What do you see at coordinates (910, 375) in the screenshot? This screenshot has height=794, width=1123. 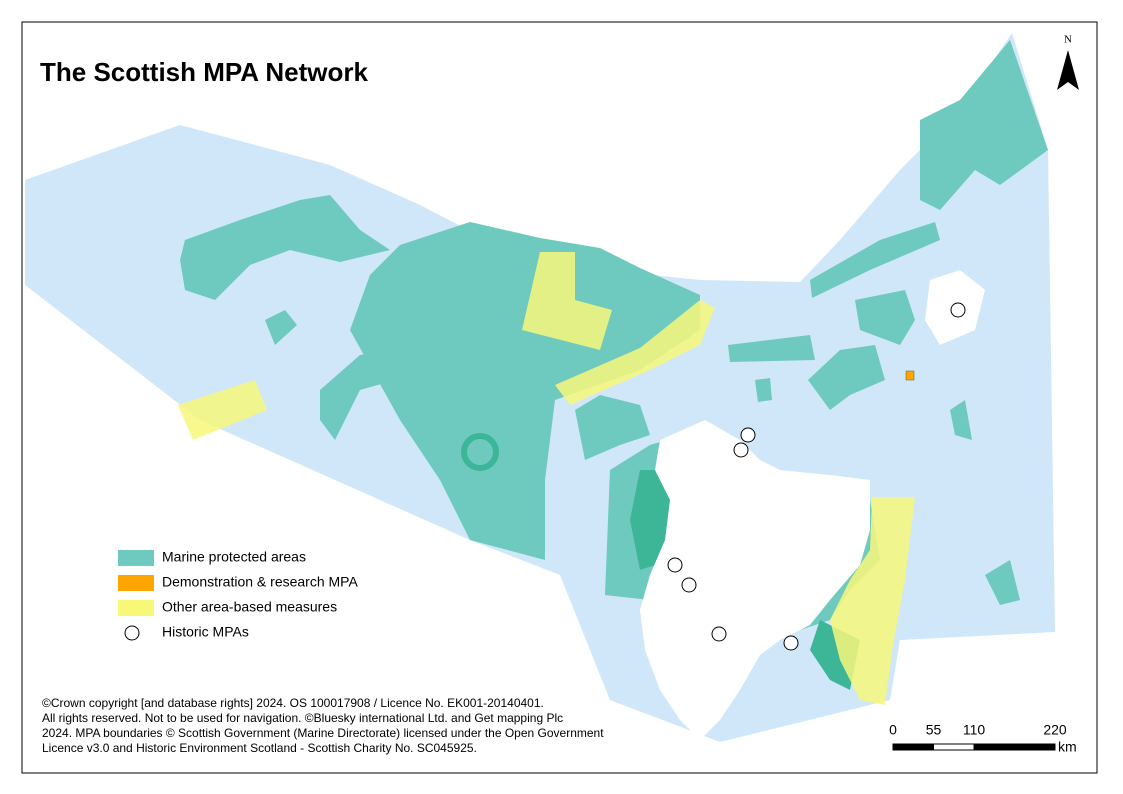 I see `demonstration-mpa` at bounding box center [910, 375].